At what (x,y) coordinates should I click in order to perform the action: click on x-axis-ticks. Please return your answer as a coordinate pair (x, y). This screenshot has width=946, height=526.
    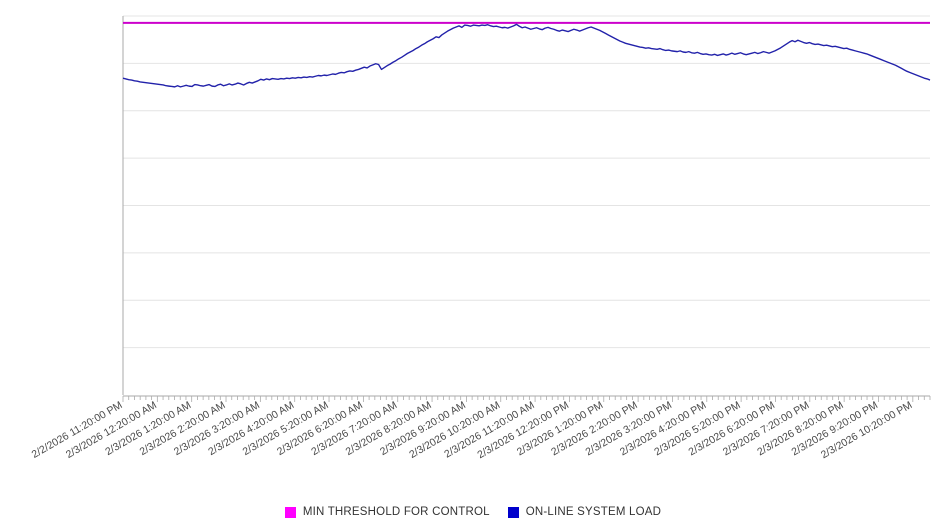
    Looking at the image, I should click on (526, 398).